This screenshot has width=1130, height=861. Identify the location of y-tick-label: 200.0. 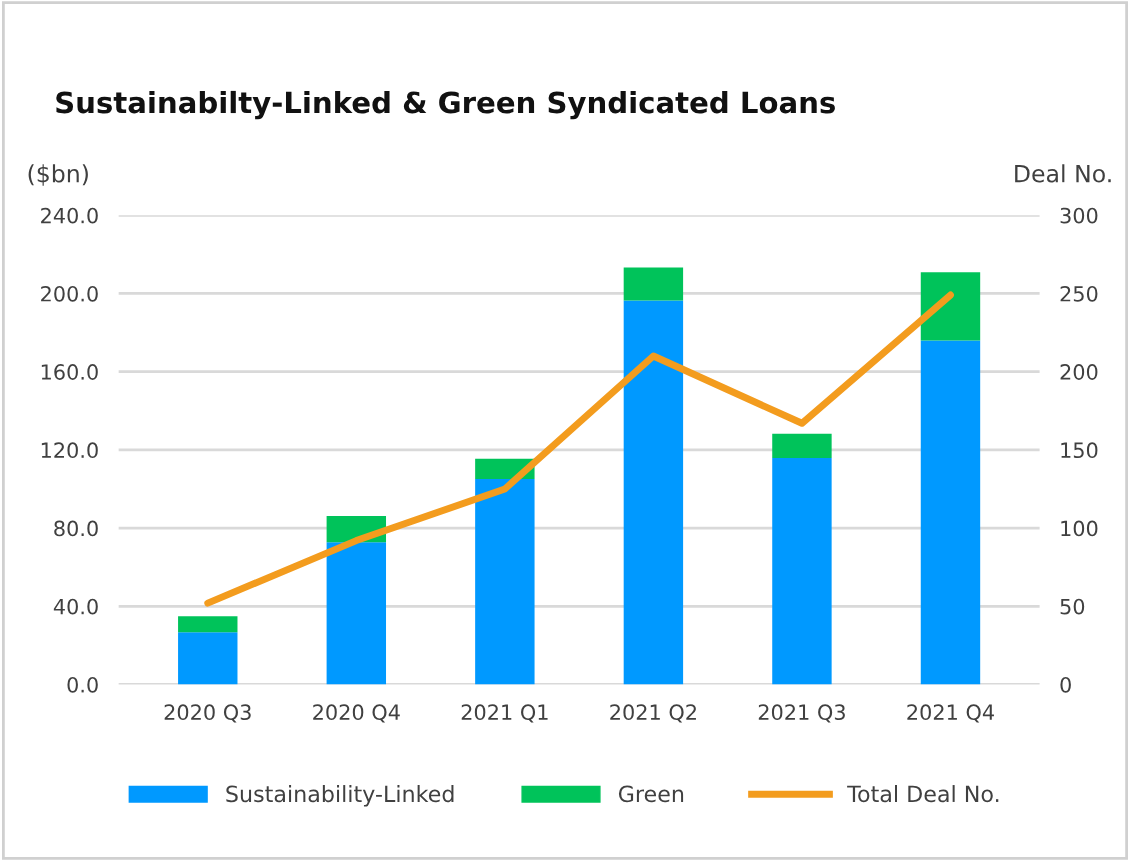
(69, 293).